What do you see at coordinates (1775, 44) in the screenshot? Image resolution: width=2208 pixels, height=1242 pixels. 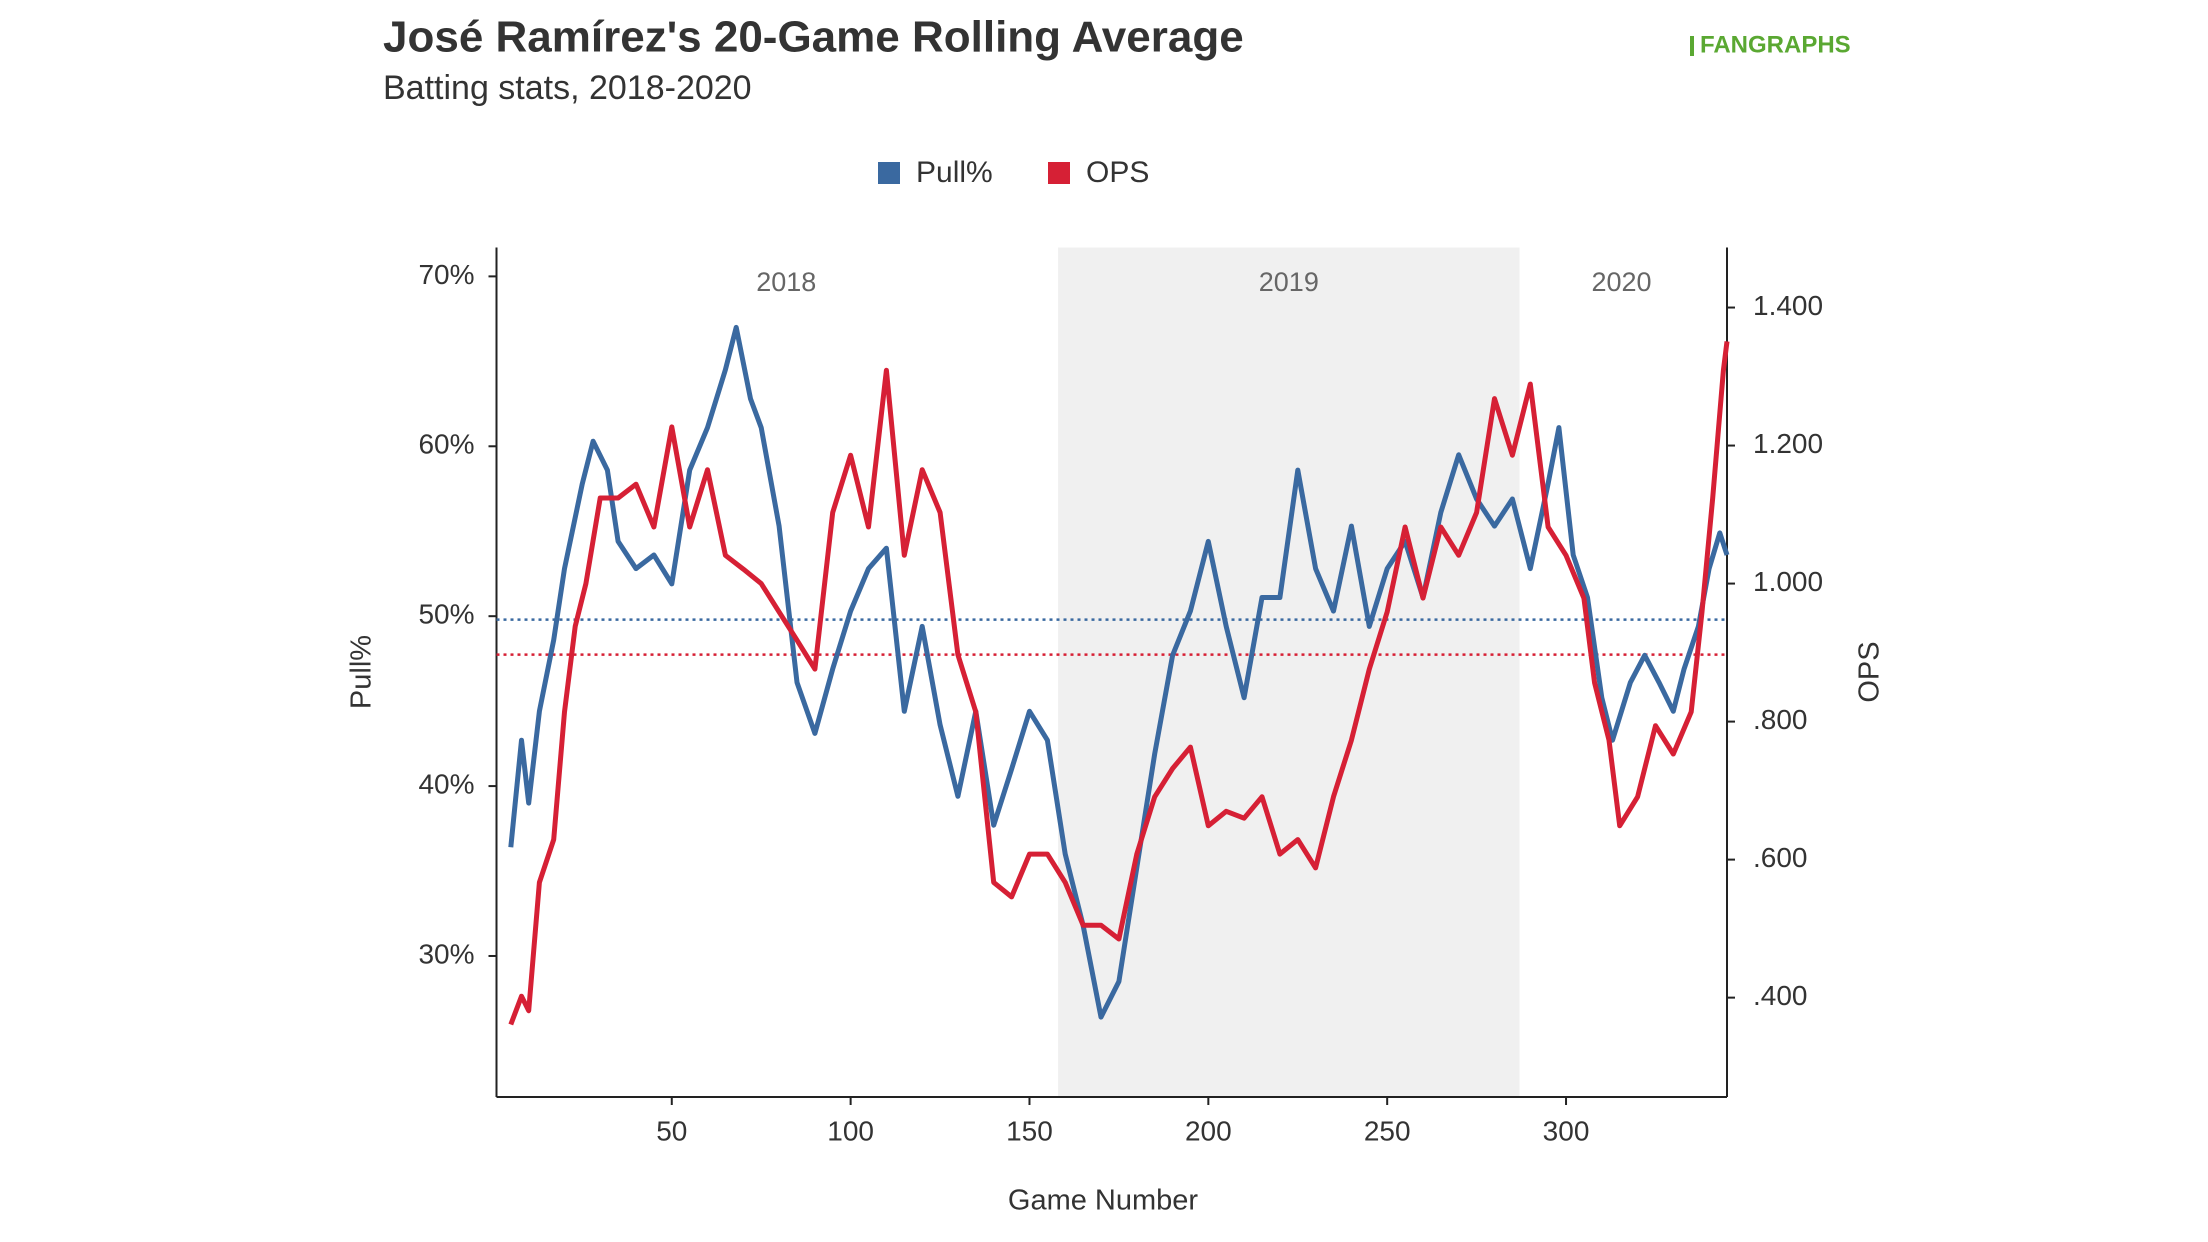 I see `source: FANGRAPHS` at bounding box center [1775, 44].